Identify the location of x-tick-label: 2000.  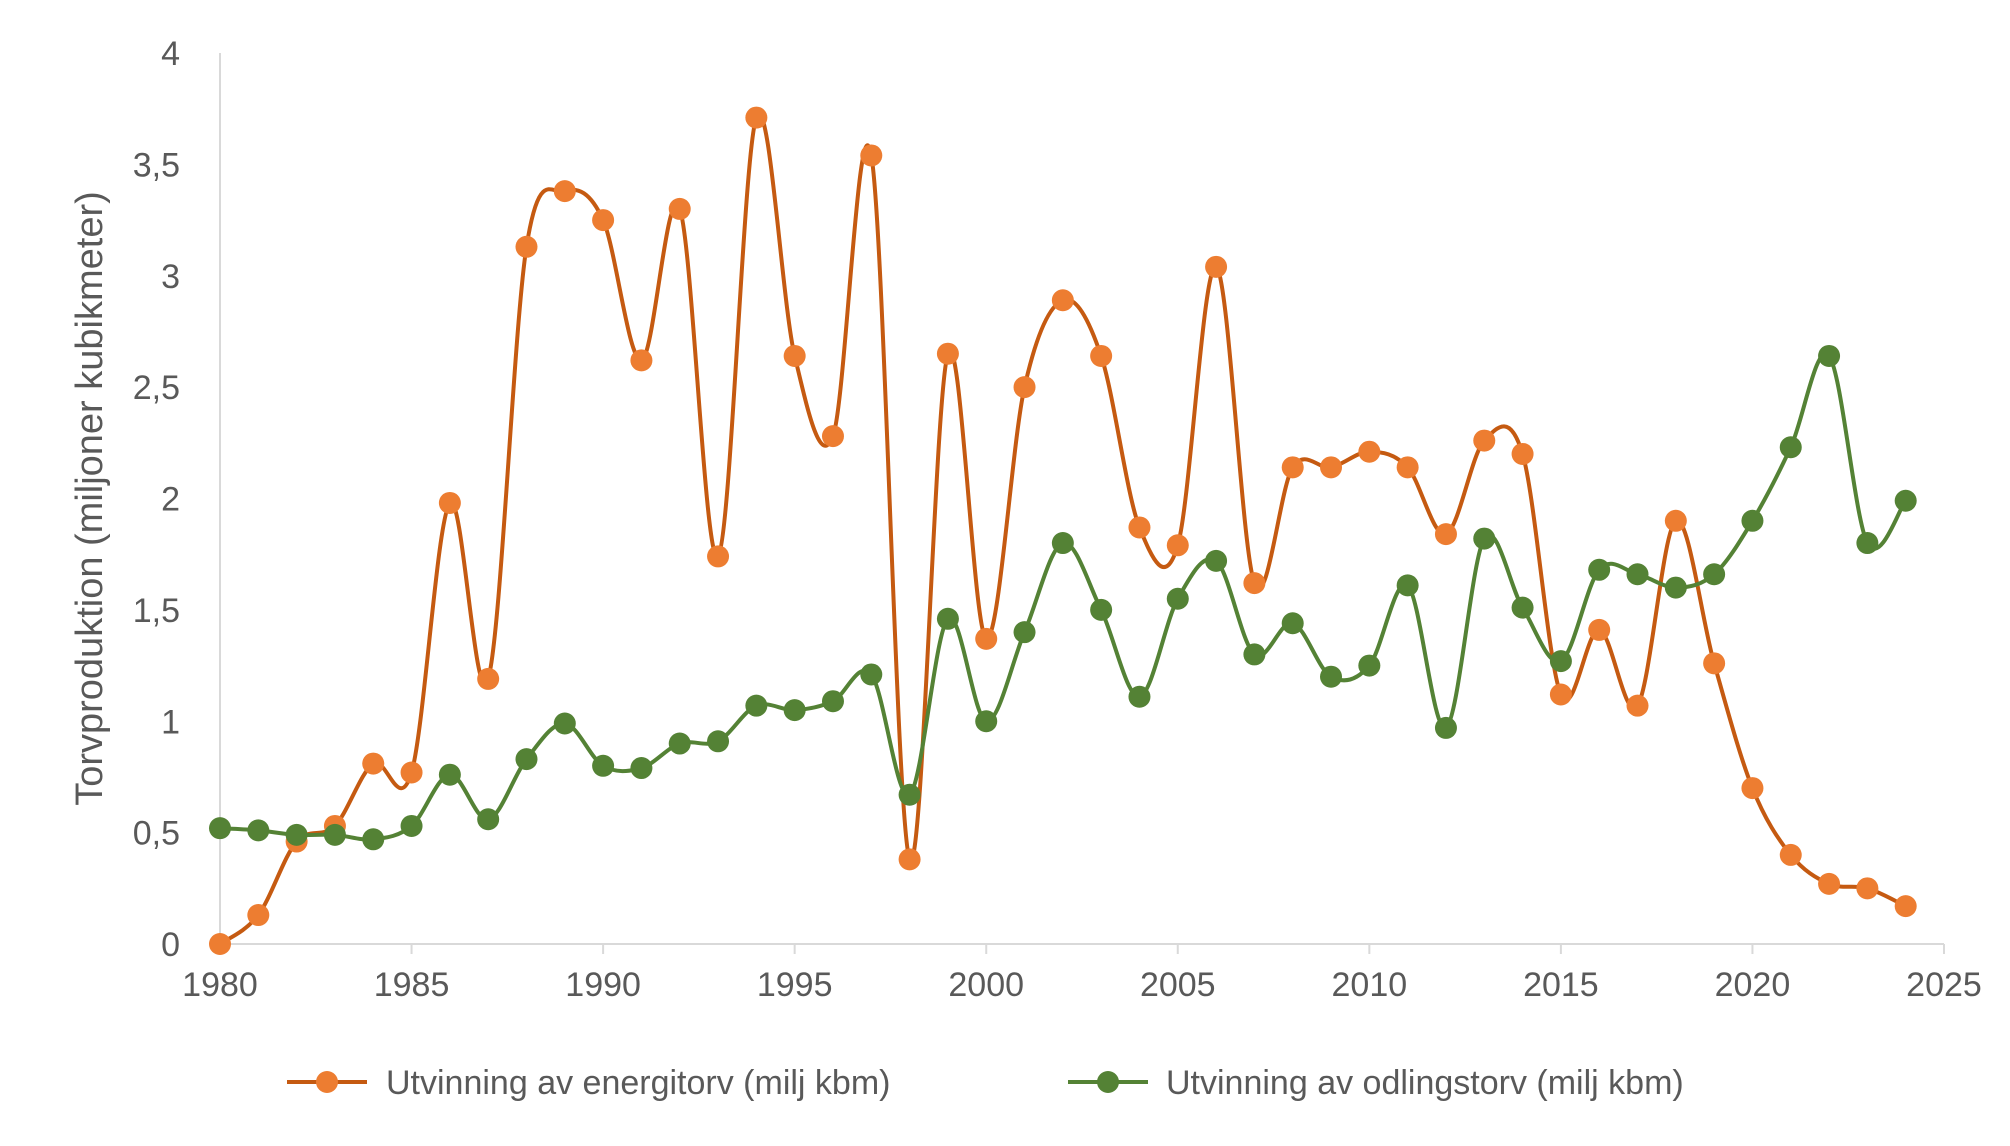
(986, 985).